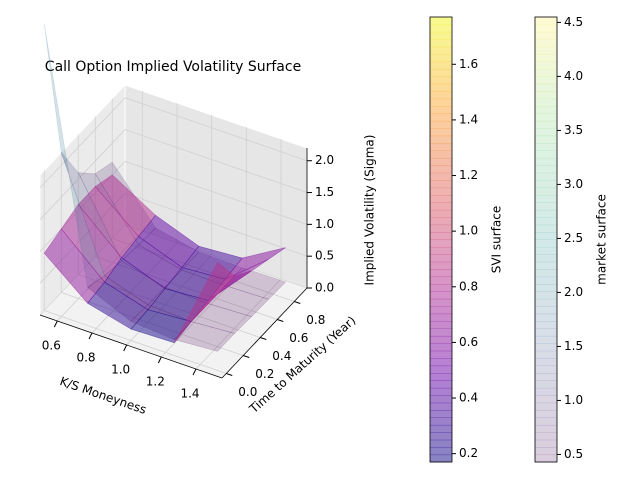 The width and height of the screenshot is (640, 480). I want to click on y-tick-label: 0.8, so click(315, 320).